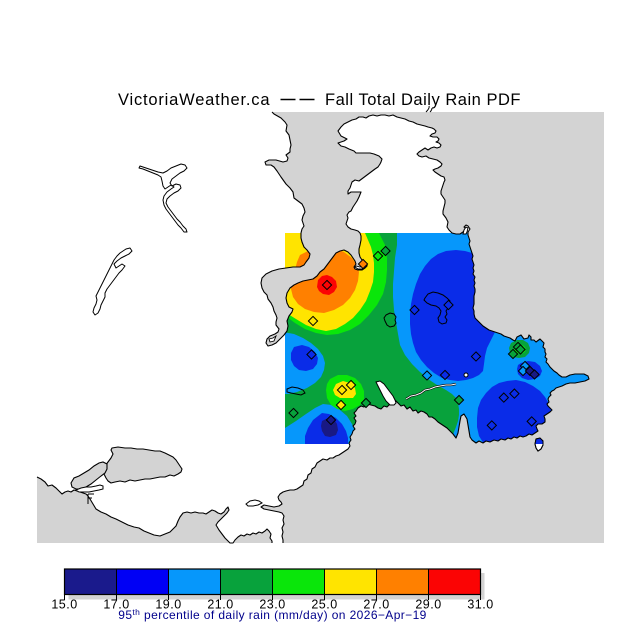 This screenshot has height=640, width=640. I want to click on svg-text: 23.0, so click(272, 605).